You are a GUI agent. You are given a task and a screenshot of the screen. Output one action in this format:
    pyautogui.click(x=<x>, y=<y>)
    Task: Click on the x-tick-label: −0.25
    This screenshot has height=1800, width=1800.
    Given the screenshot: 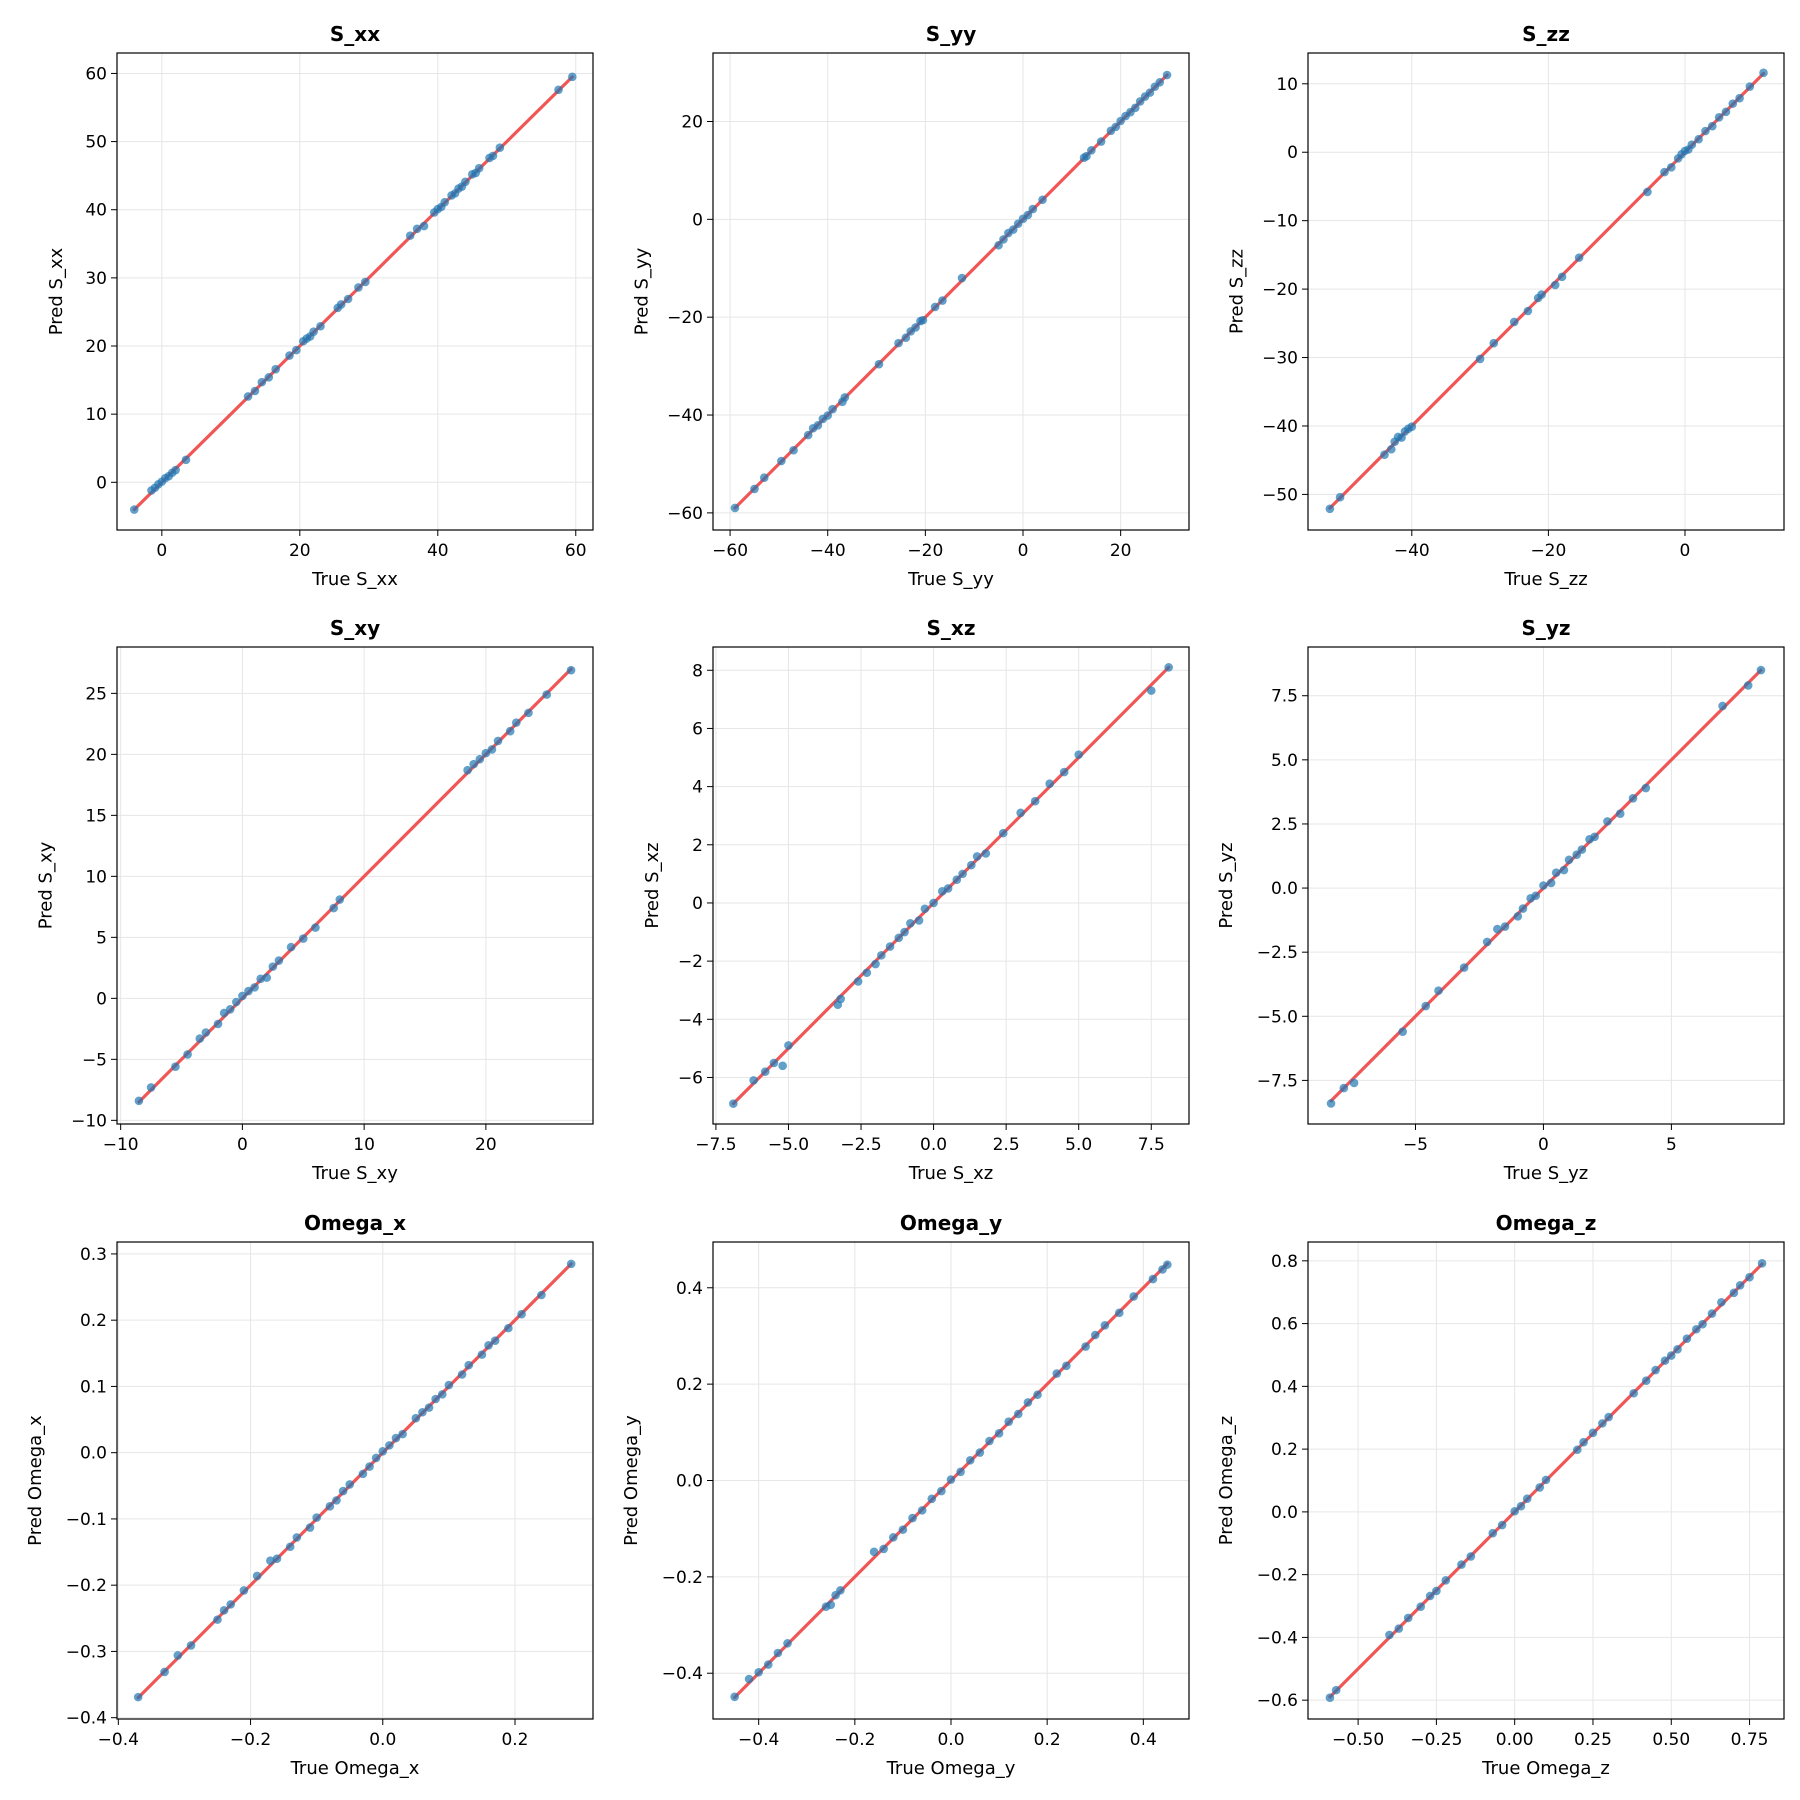 What is the action you would take?
    pyautogui.click(x=1436, y=1740)
    